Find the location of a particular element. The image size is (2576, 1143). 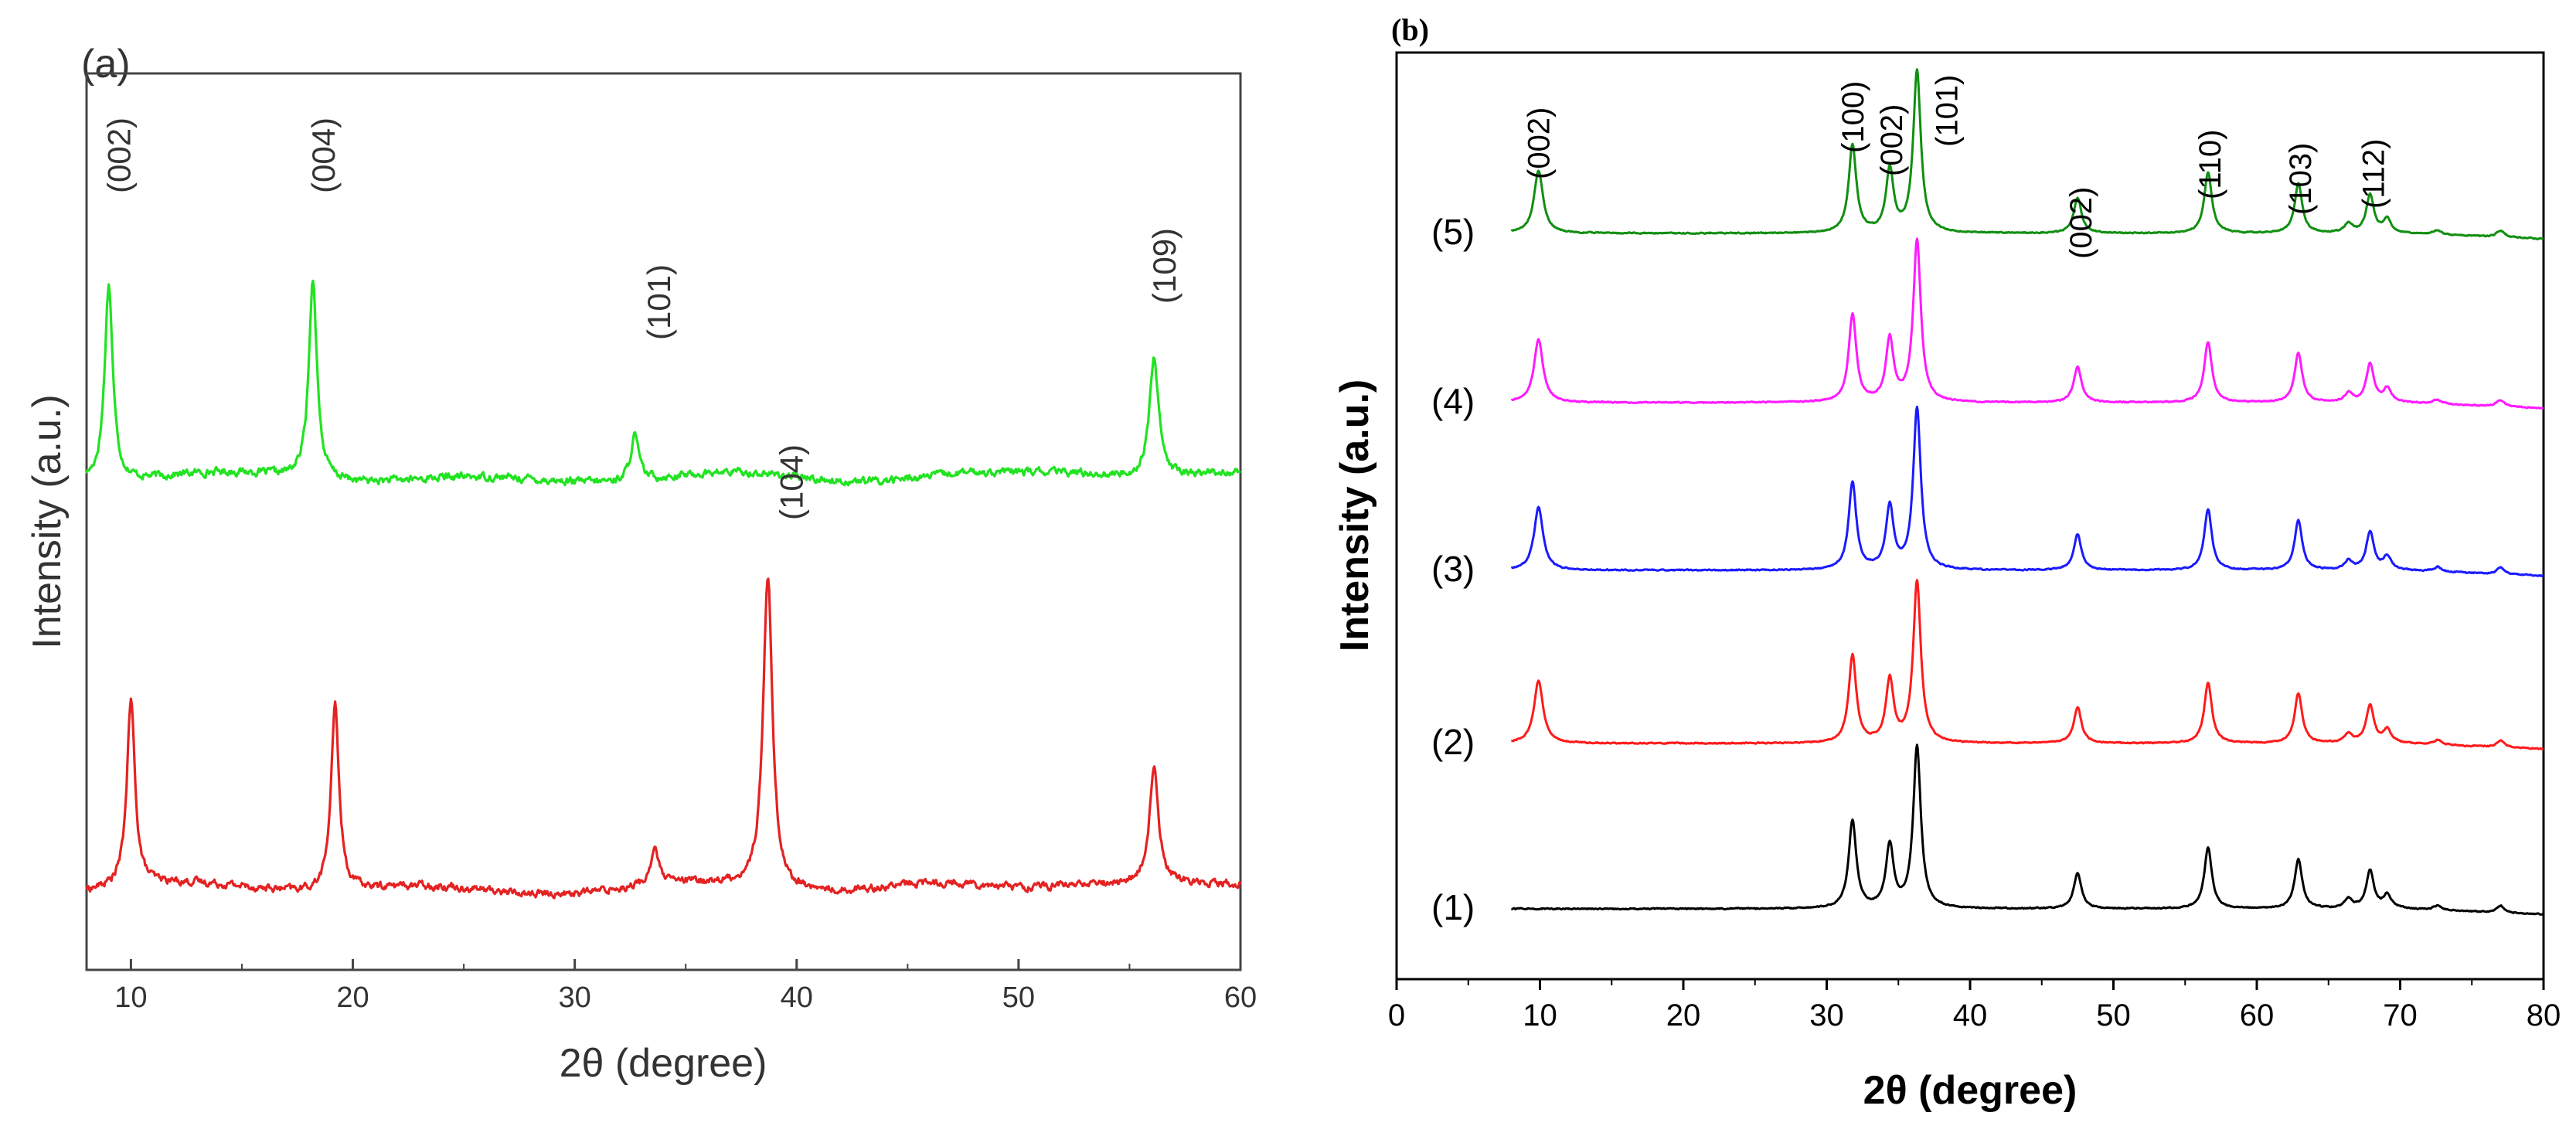

panel-b-x-tick-label: 60 is located at coordinates (2257, 1015).